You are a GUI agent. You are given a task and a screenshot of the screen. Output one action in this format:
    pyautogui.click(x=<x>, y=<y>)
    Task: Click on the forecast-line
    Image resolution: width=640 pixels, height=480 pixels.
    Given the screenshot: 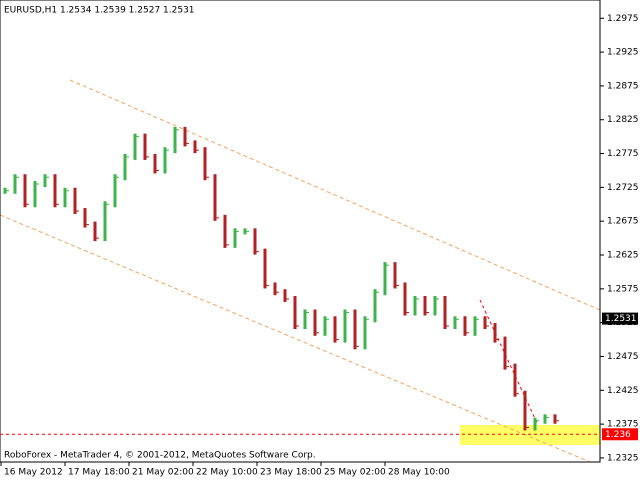 What is the action you would take?
    pyautogui.click(x=509, y=362)
    